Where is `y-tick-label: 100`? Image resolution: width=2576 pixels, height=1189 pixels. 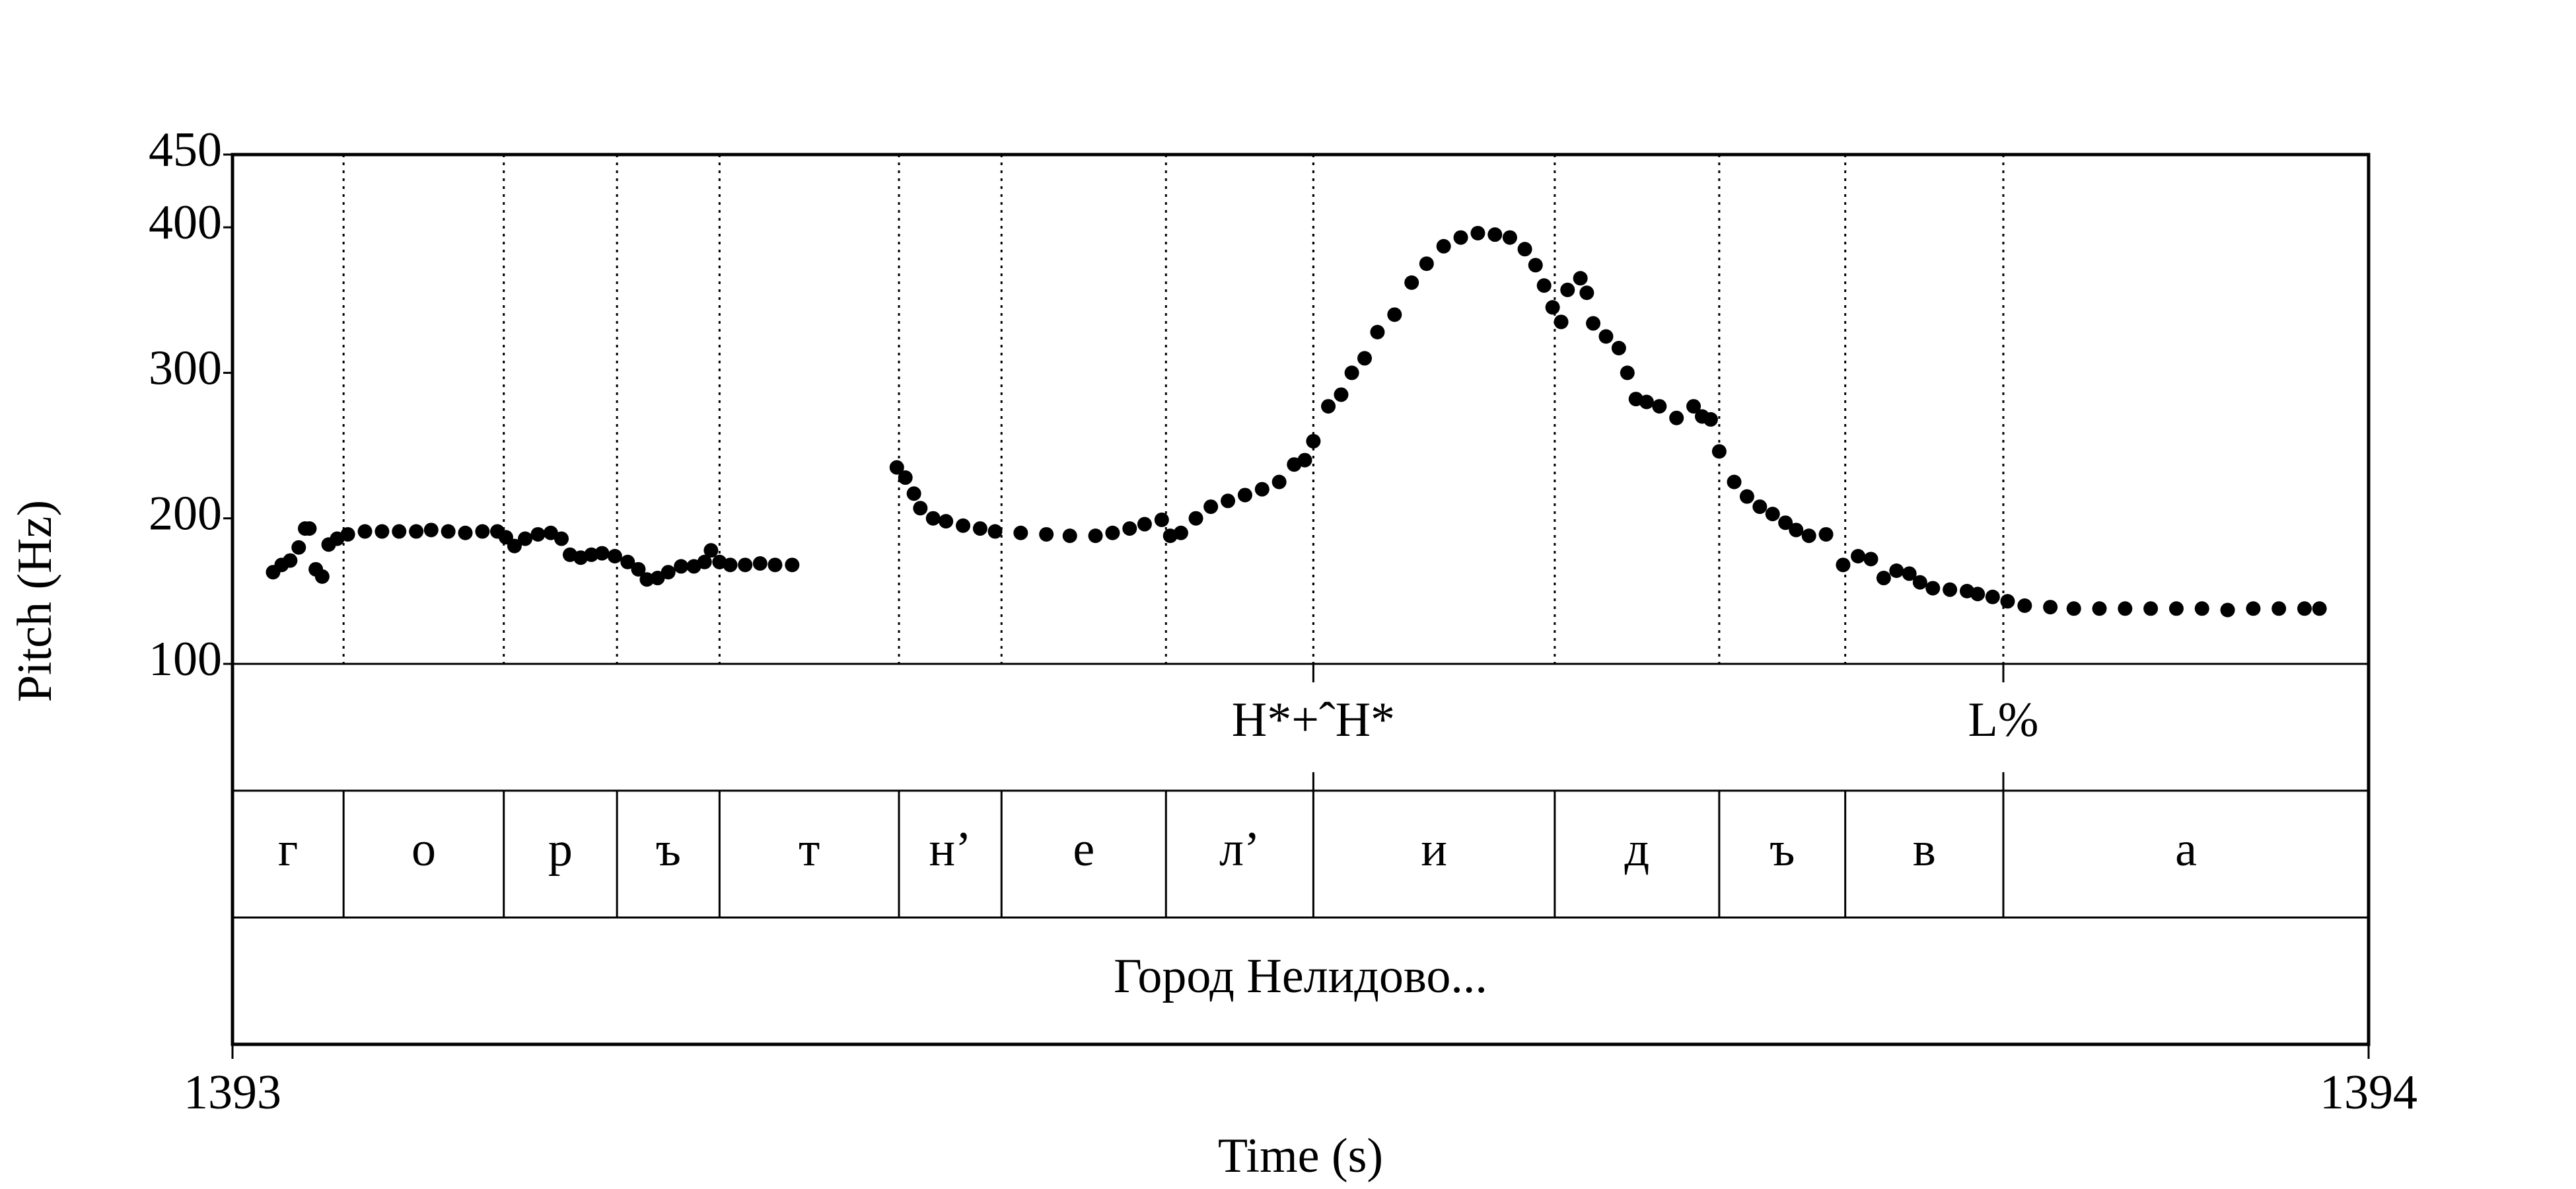 y-tick-label: 100 is located at coordinates (185, 659).